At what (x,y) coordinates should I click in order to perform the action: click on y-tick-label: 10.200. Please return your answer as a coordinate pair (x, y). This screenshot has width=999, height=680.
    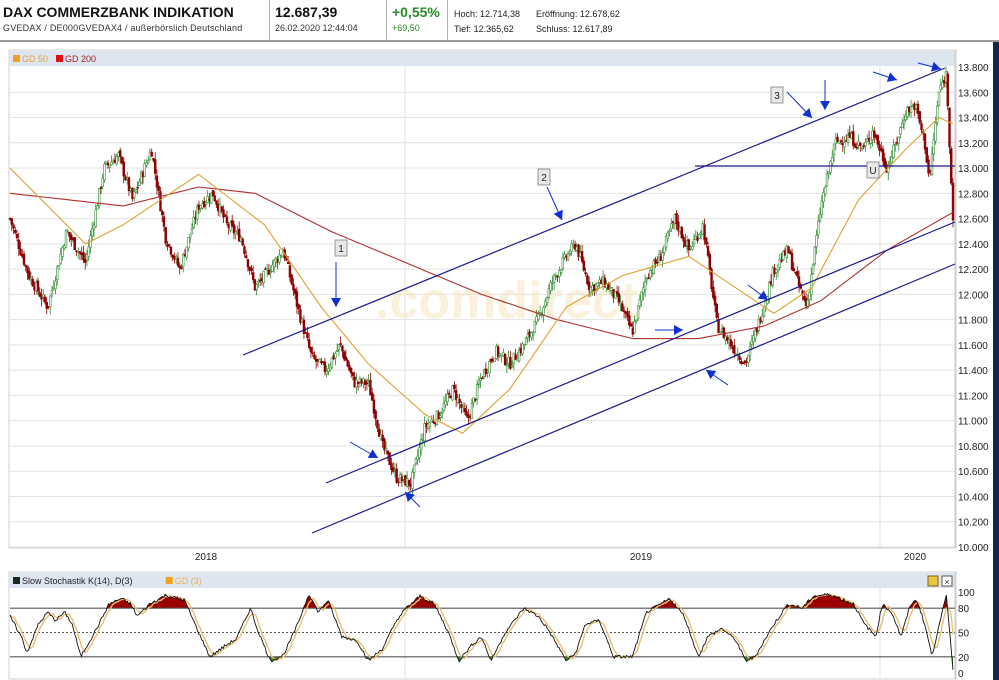
    Looking at the image, I should click on (973, 523).